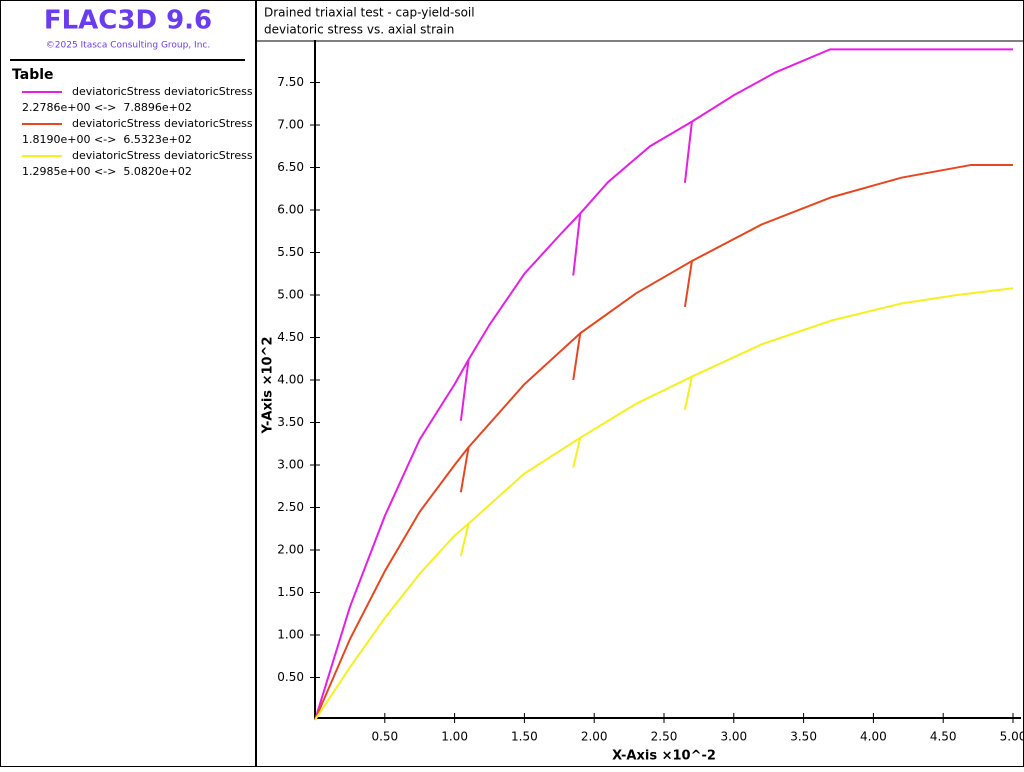 Image resolution: width=1024 pixels, height=772 pixels. Describe the element at coordinates (107, 171) in the screenshot. I see `legend-range: 1.2985e+00 <-> 5.0820e+02` at that location.